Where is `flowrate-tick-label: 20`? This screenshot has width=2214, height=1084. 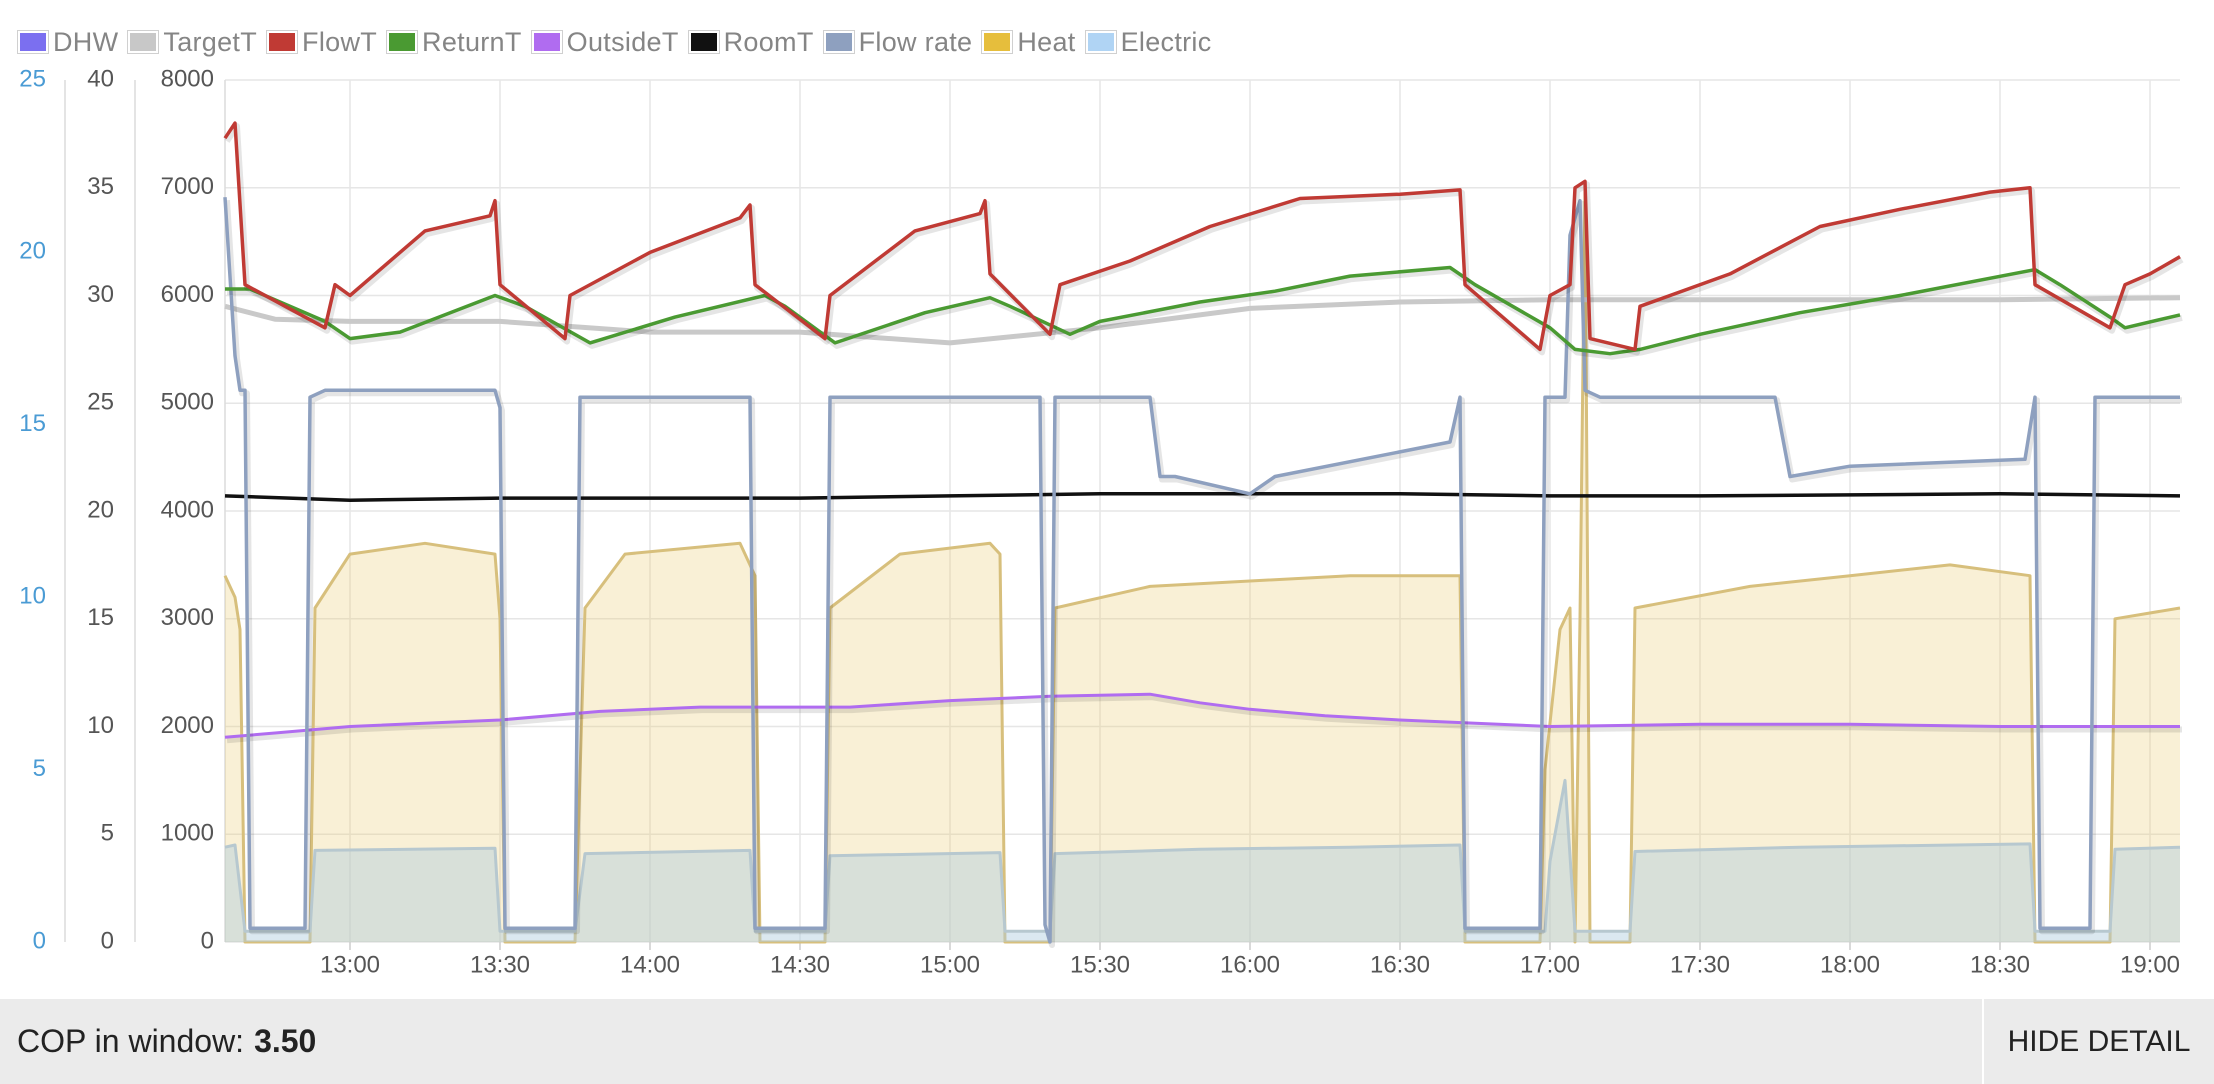 flowrate-tick-label: 20 is located at coordinates (32, 251).